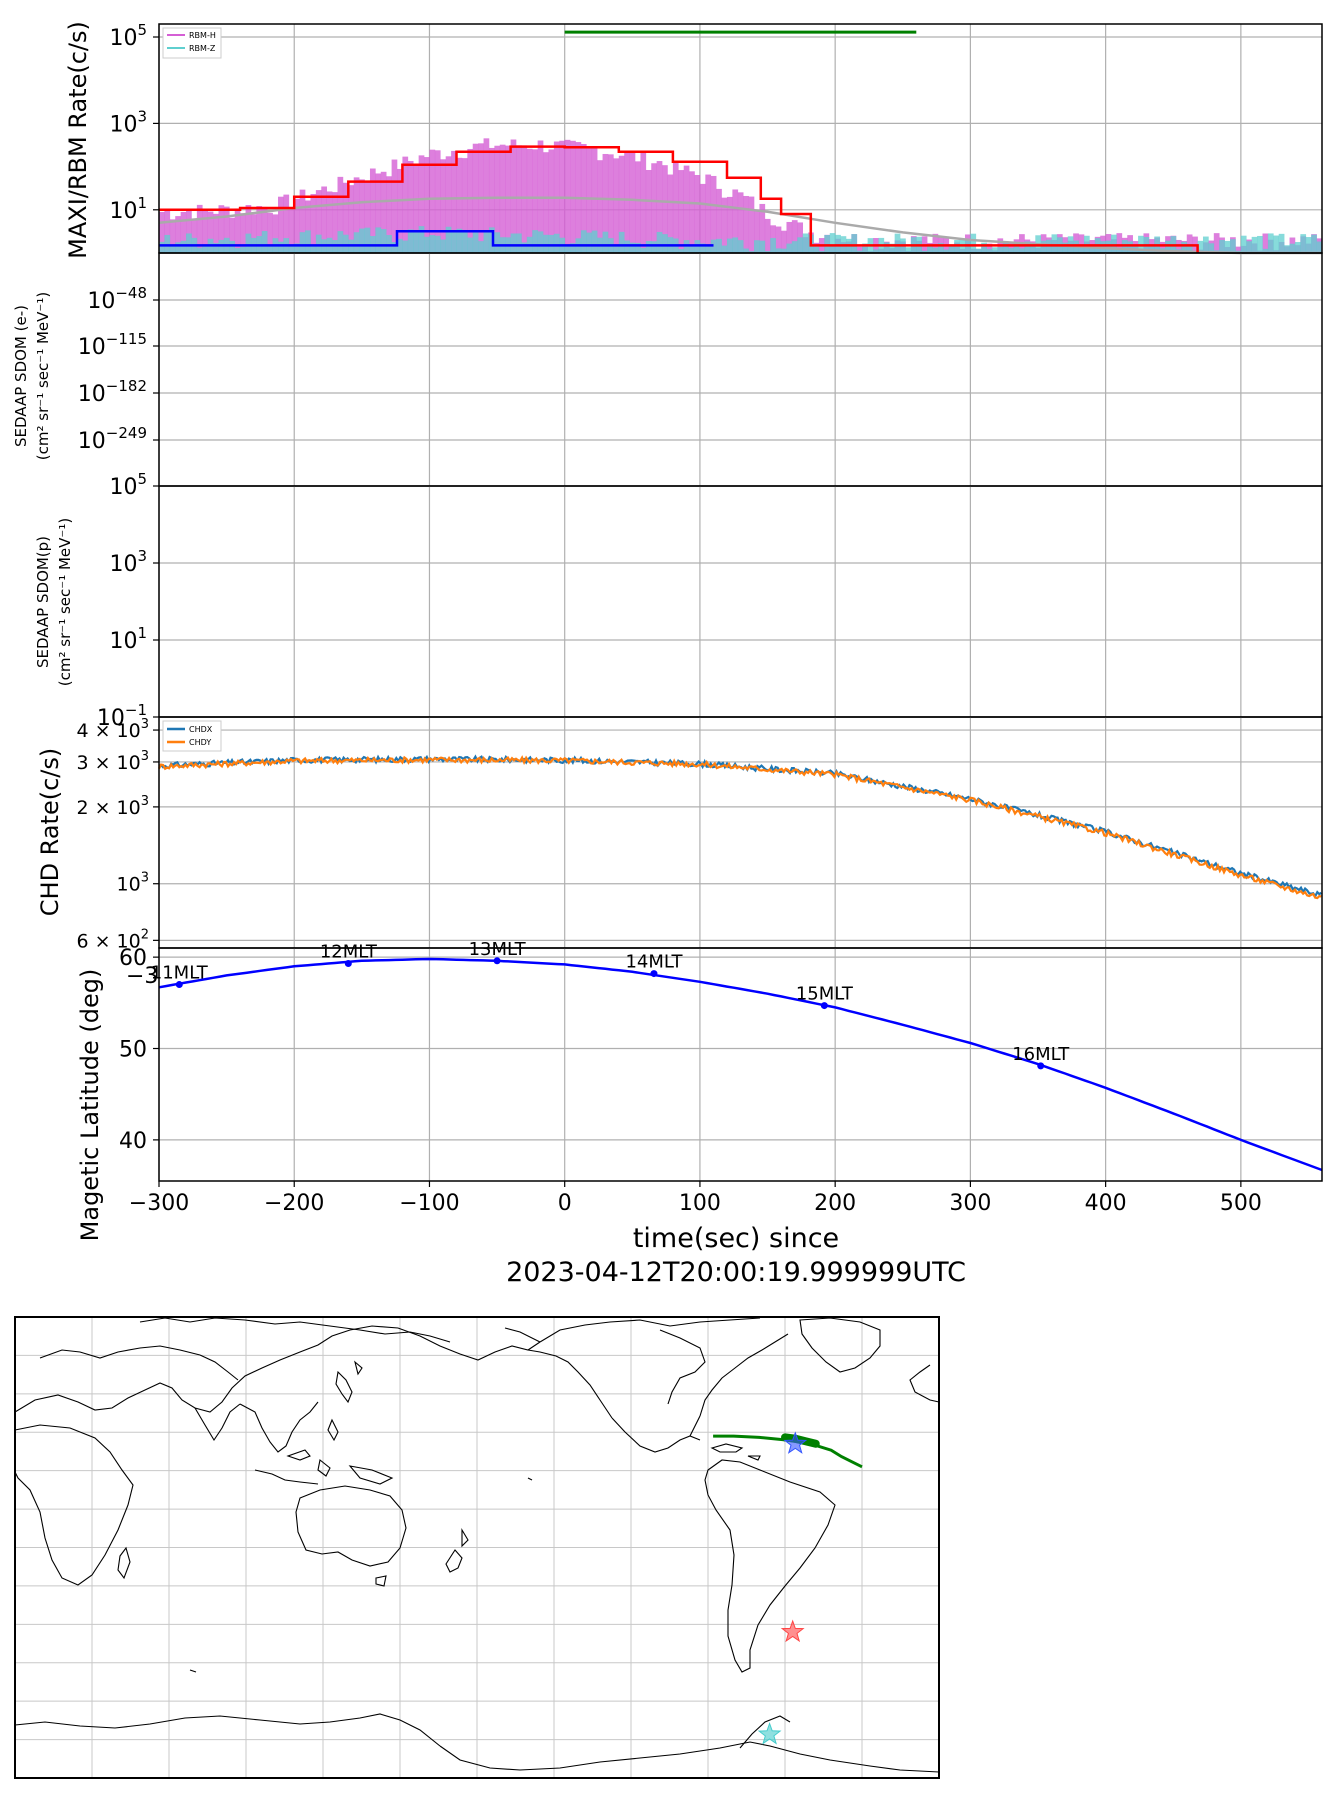 This screenshot has width=1336, height=1793. I want to click on x-axis-label-line2: 2023-04-12T20:00:19.999999UTC, so click(736, 1272).